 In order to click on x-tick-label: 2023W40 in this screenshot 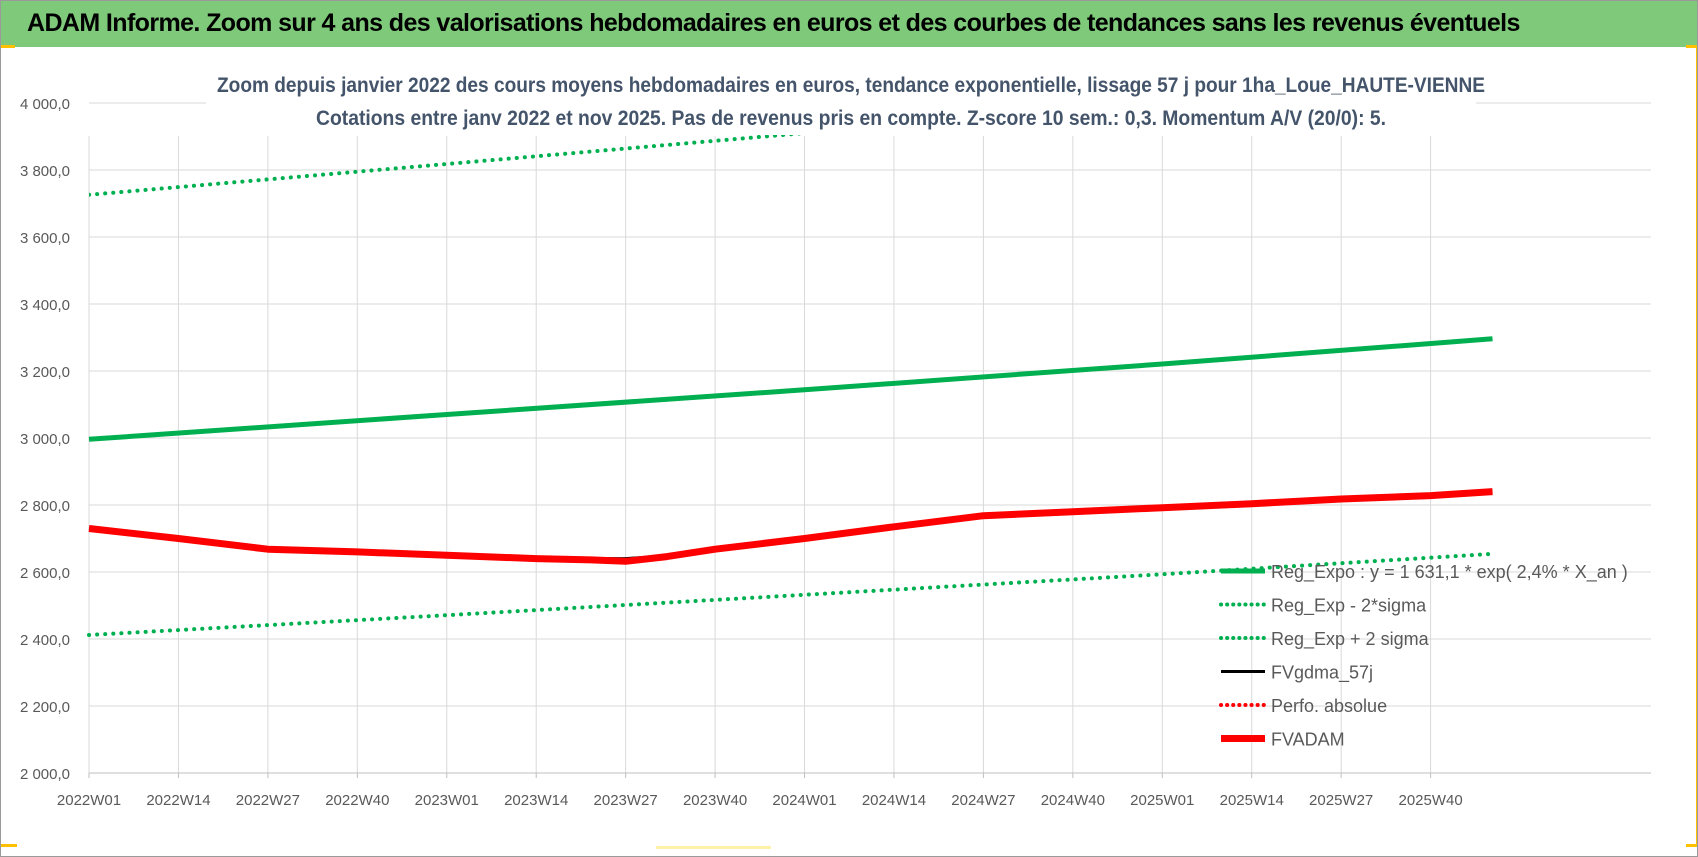, I will do `click(715, 800)`.